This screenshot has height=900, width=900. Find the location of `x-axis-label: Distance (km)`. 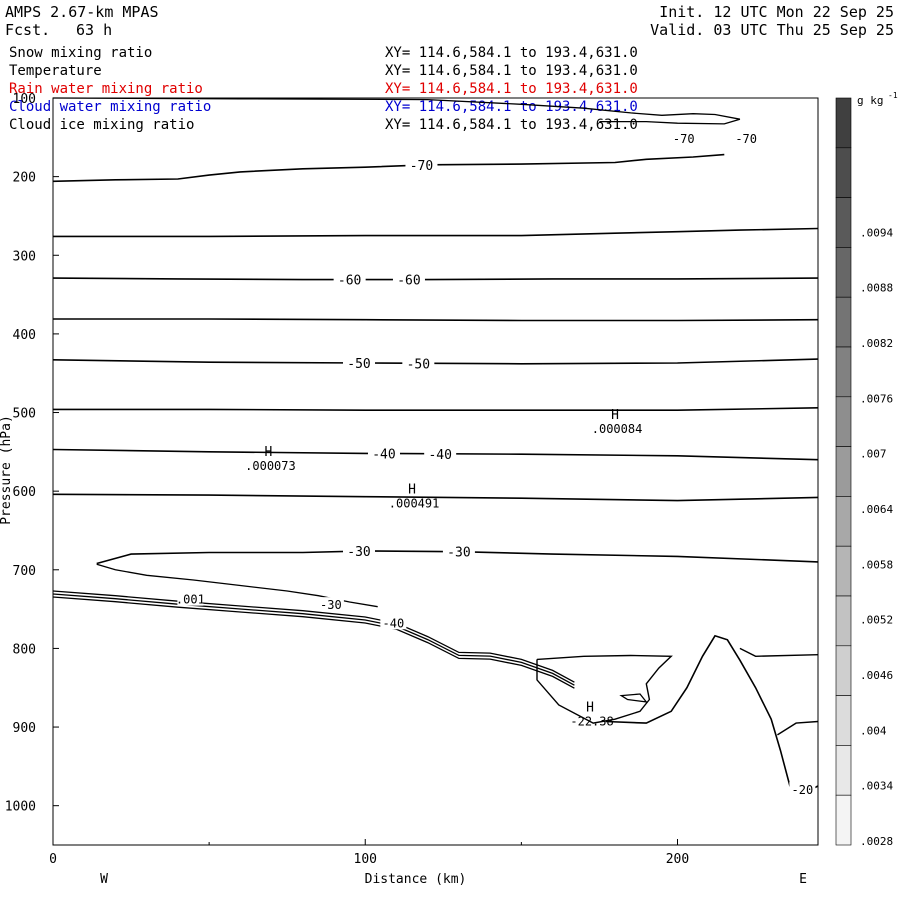

x-axis-label: Distance (km) is located at coordinates (416, 879).